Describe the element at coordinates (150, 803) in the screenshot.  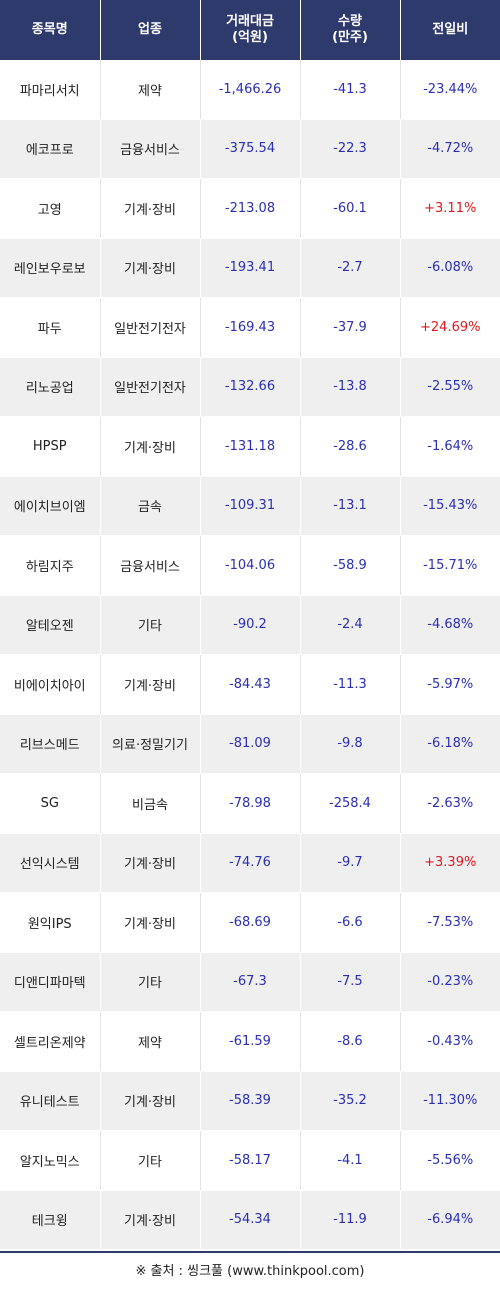
I see `cell-sector: 비금속` at that location.